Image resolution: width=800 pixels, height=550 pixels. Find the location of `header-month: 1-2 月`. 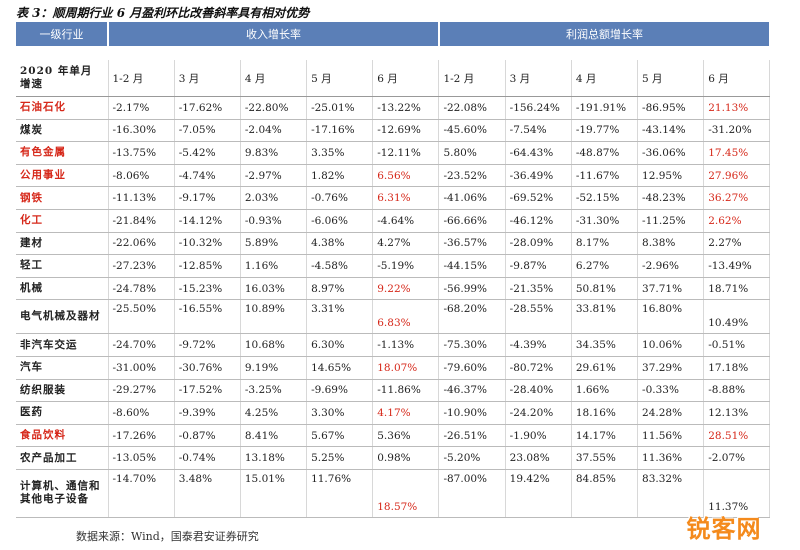

header-month: 1-2 月 is located at coordinates (472, 78).